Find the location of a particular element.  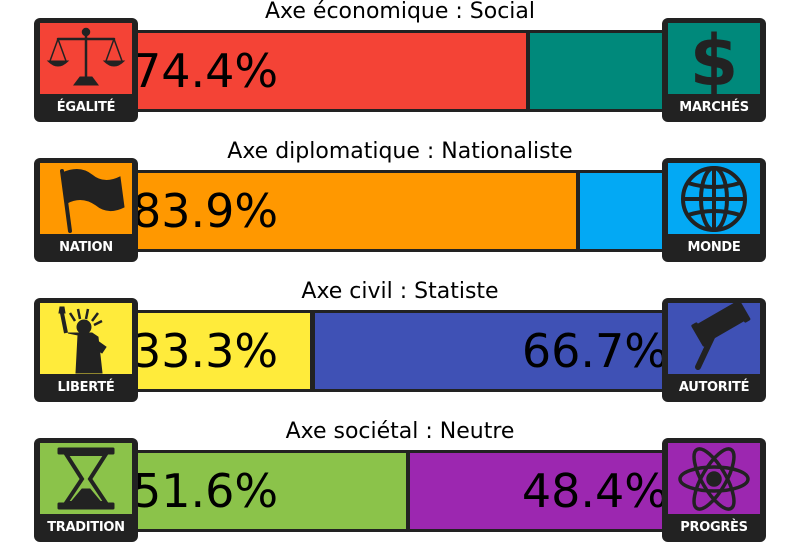

badge-progres: PROGRÈS is located at coordinates (714, 490).